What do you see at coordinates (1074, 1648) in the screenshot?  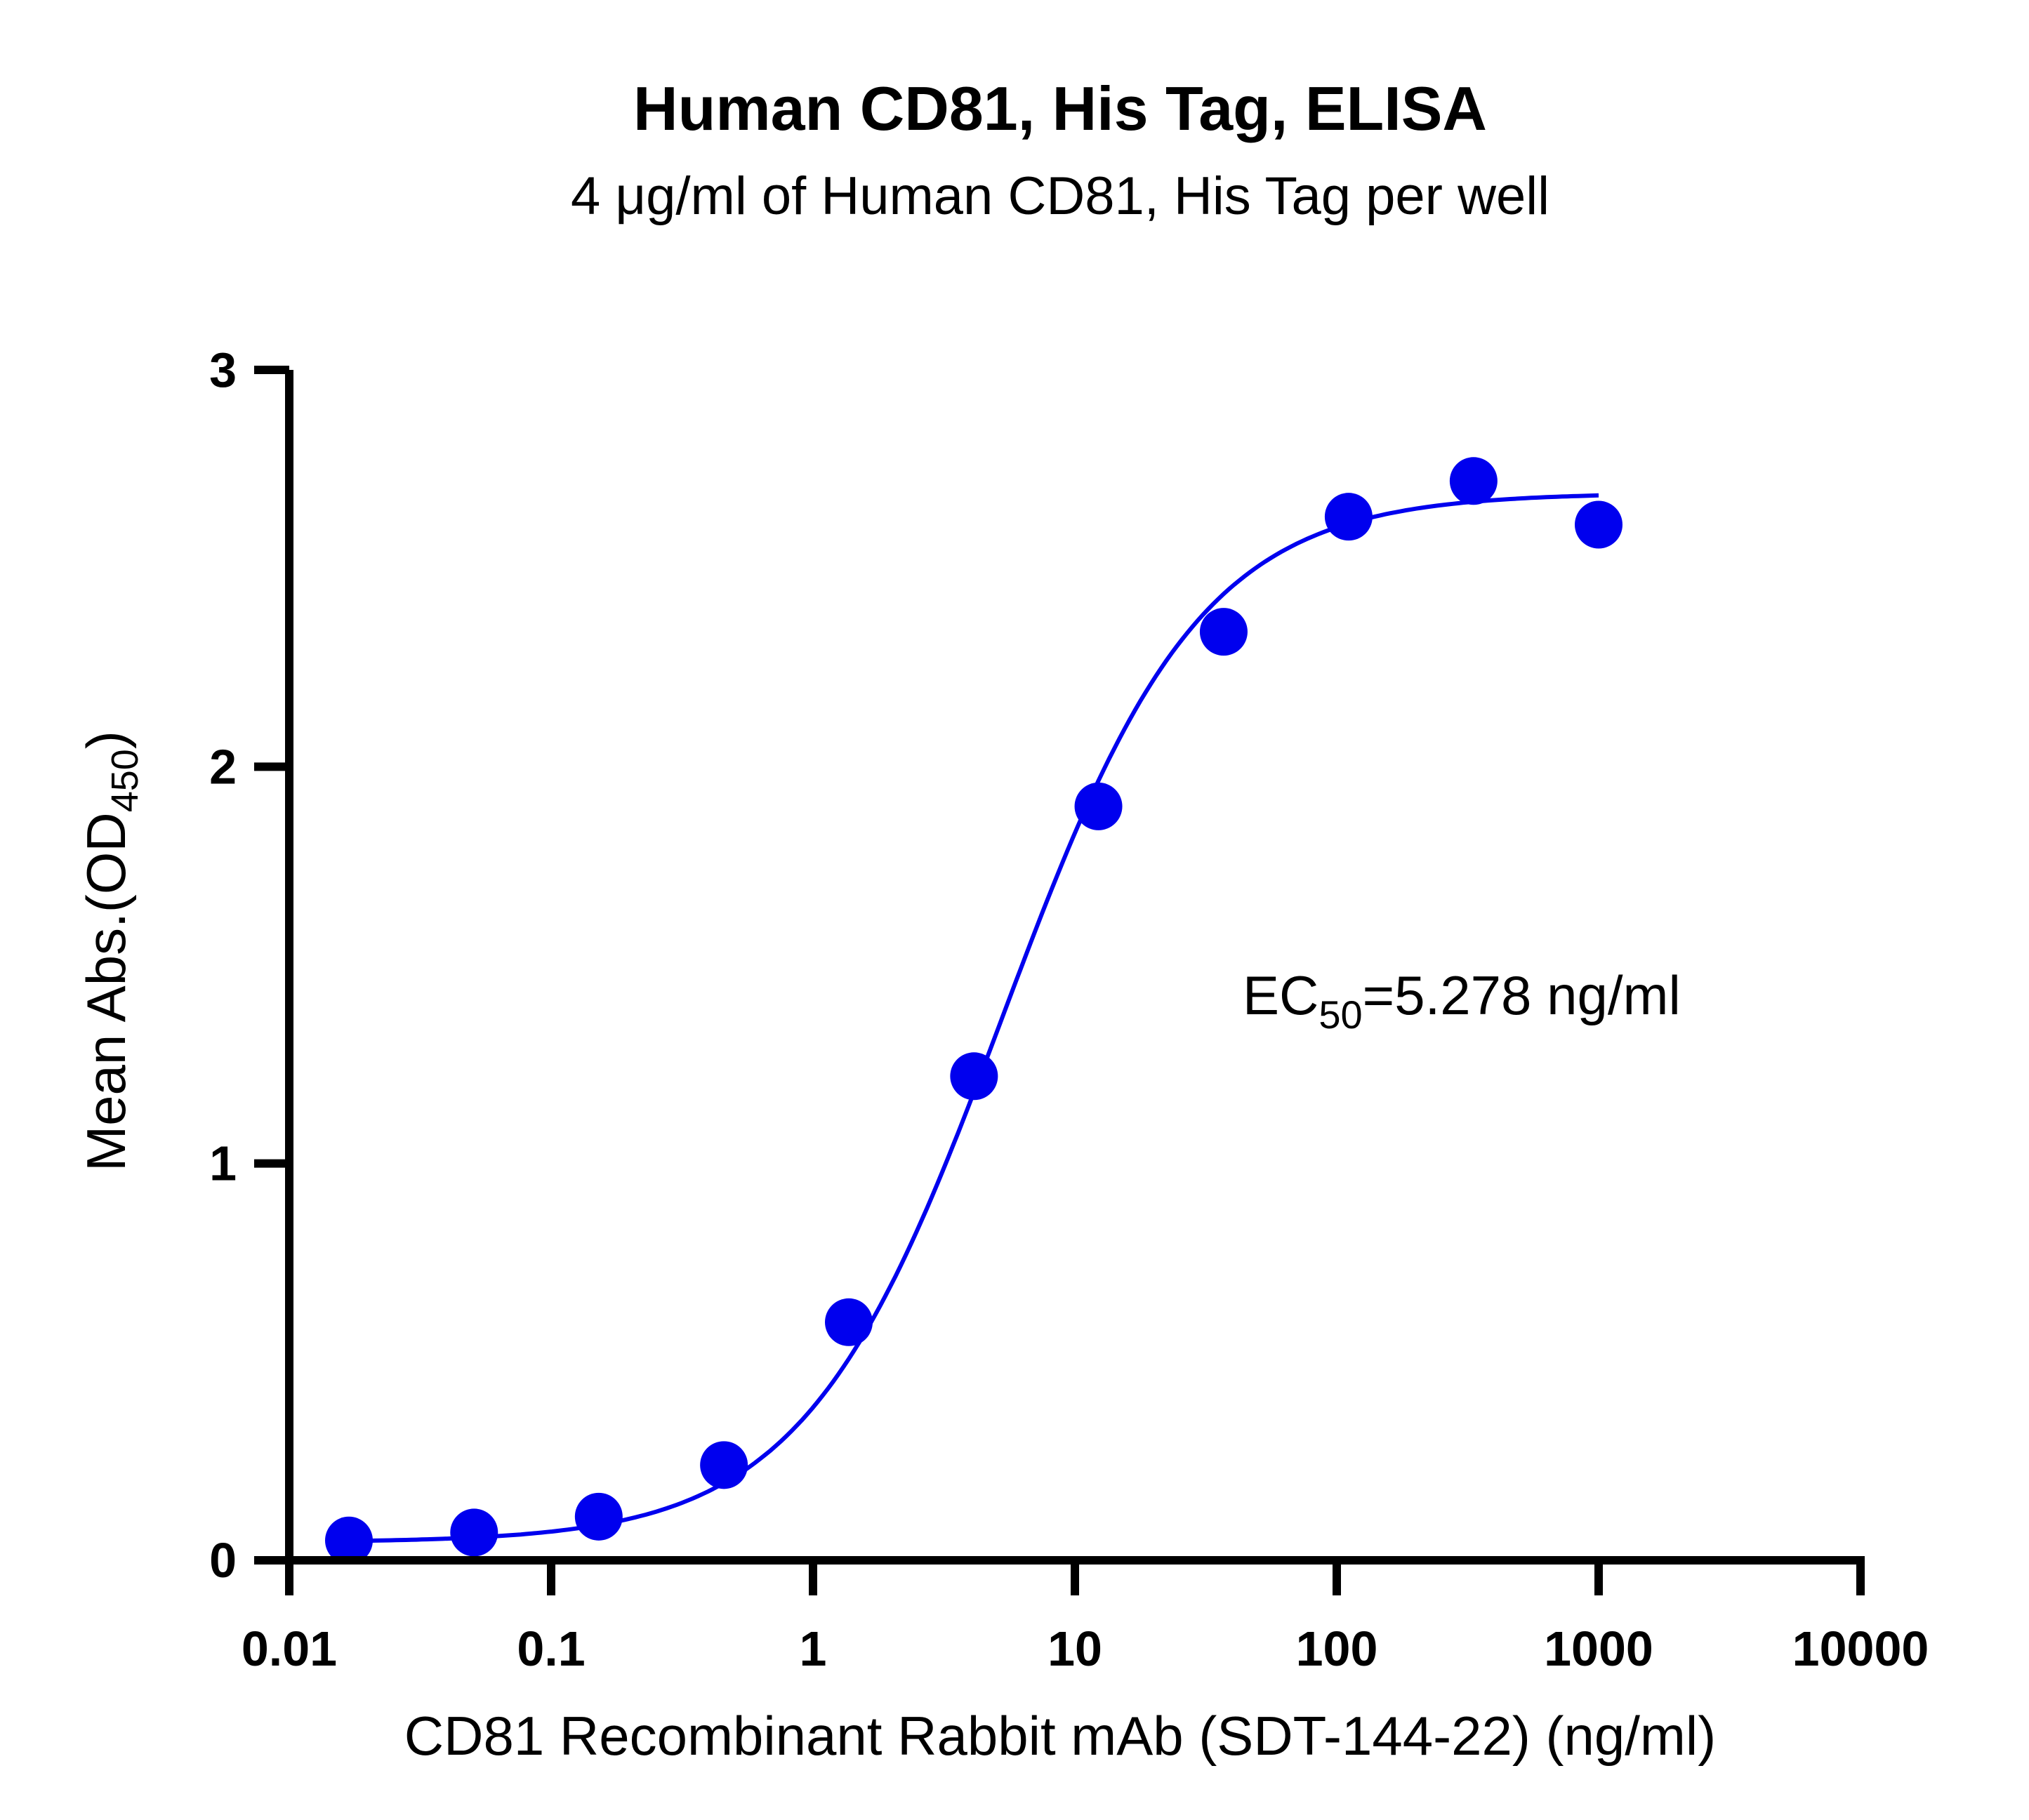 I see `x-tick-label: 10` at bounding box center [1074, 1648].